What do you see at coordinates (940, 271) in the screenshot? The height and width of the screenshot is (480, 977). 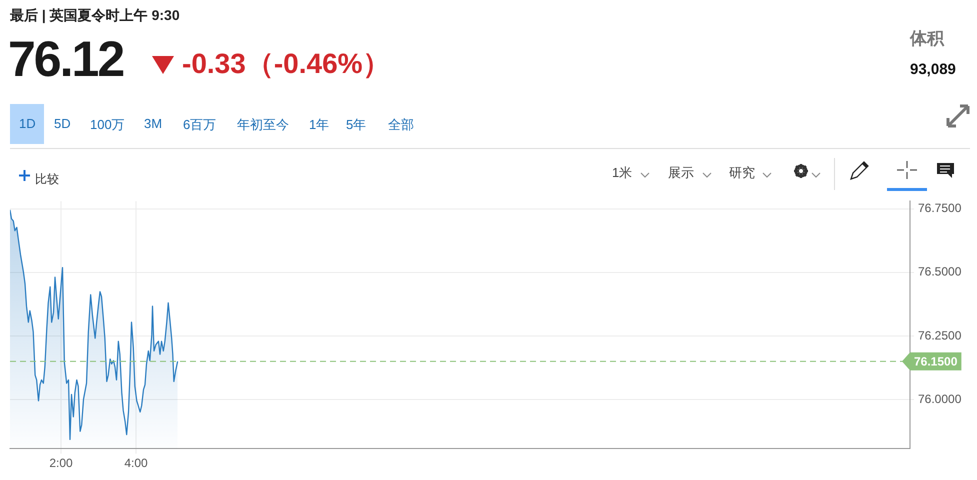 I see `y-tick-label: 76.5000` at bounding box center [940, 271].